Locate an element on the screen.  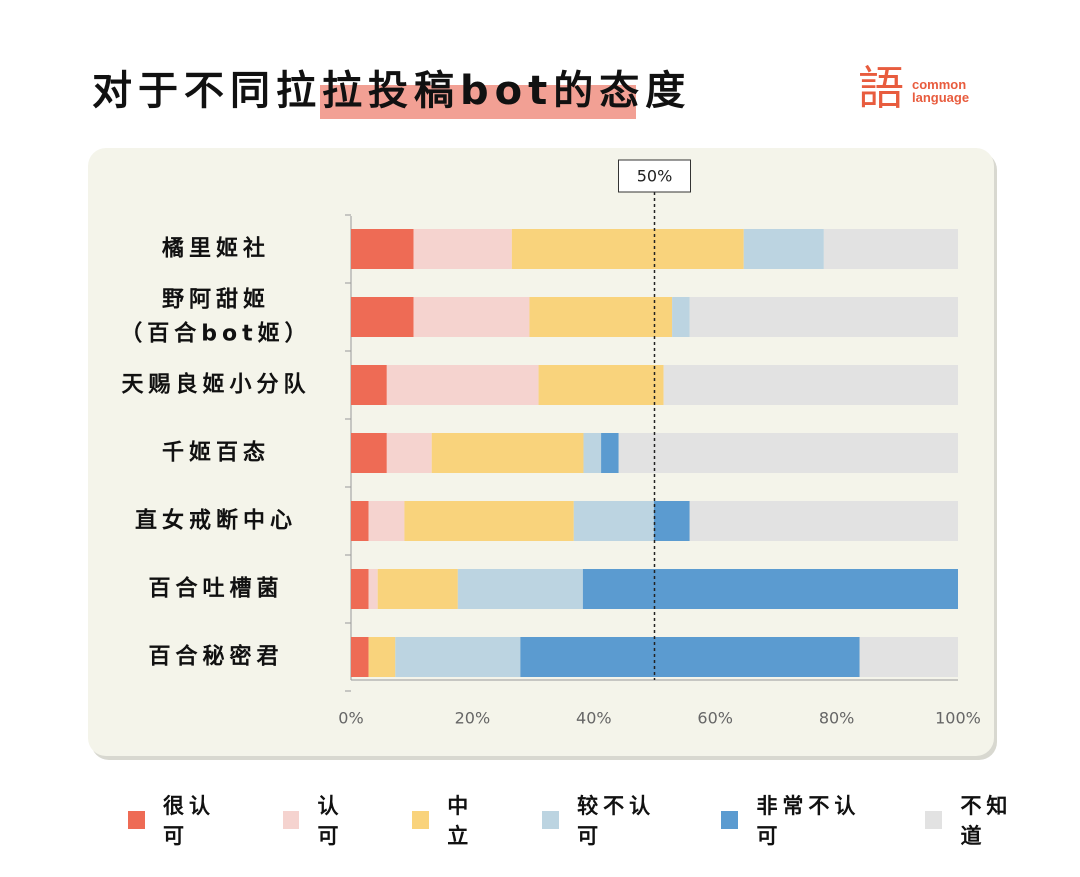
legend-label: 认可 is located at coordinates (330, 821).